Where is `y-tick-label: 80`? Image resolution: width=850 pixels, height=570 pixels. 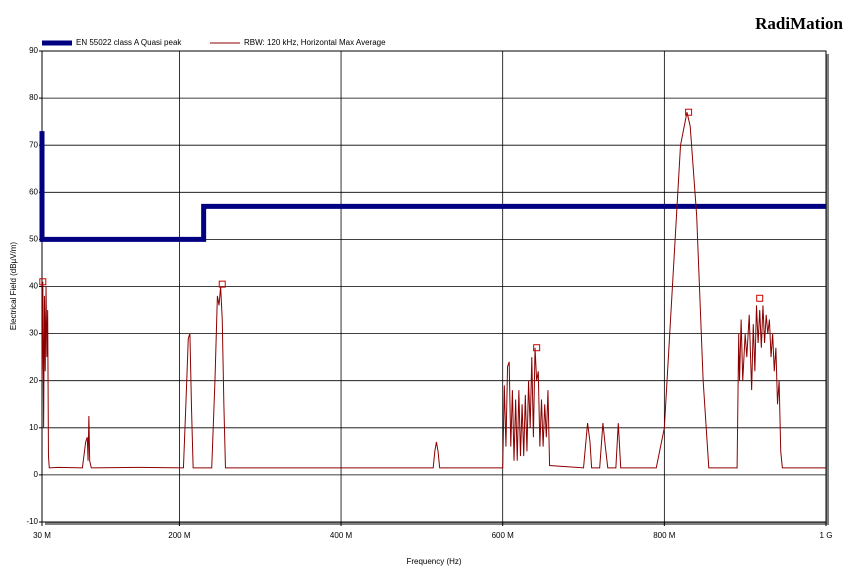
y-tick-label: 80 is located at coordinates (33, 97).